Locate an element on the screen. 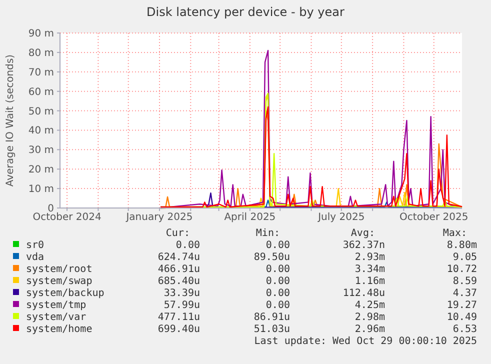 The width and height of the screenshot is (491, 364). x-tick-label: October 2024 is located at coordinates (67, 217).